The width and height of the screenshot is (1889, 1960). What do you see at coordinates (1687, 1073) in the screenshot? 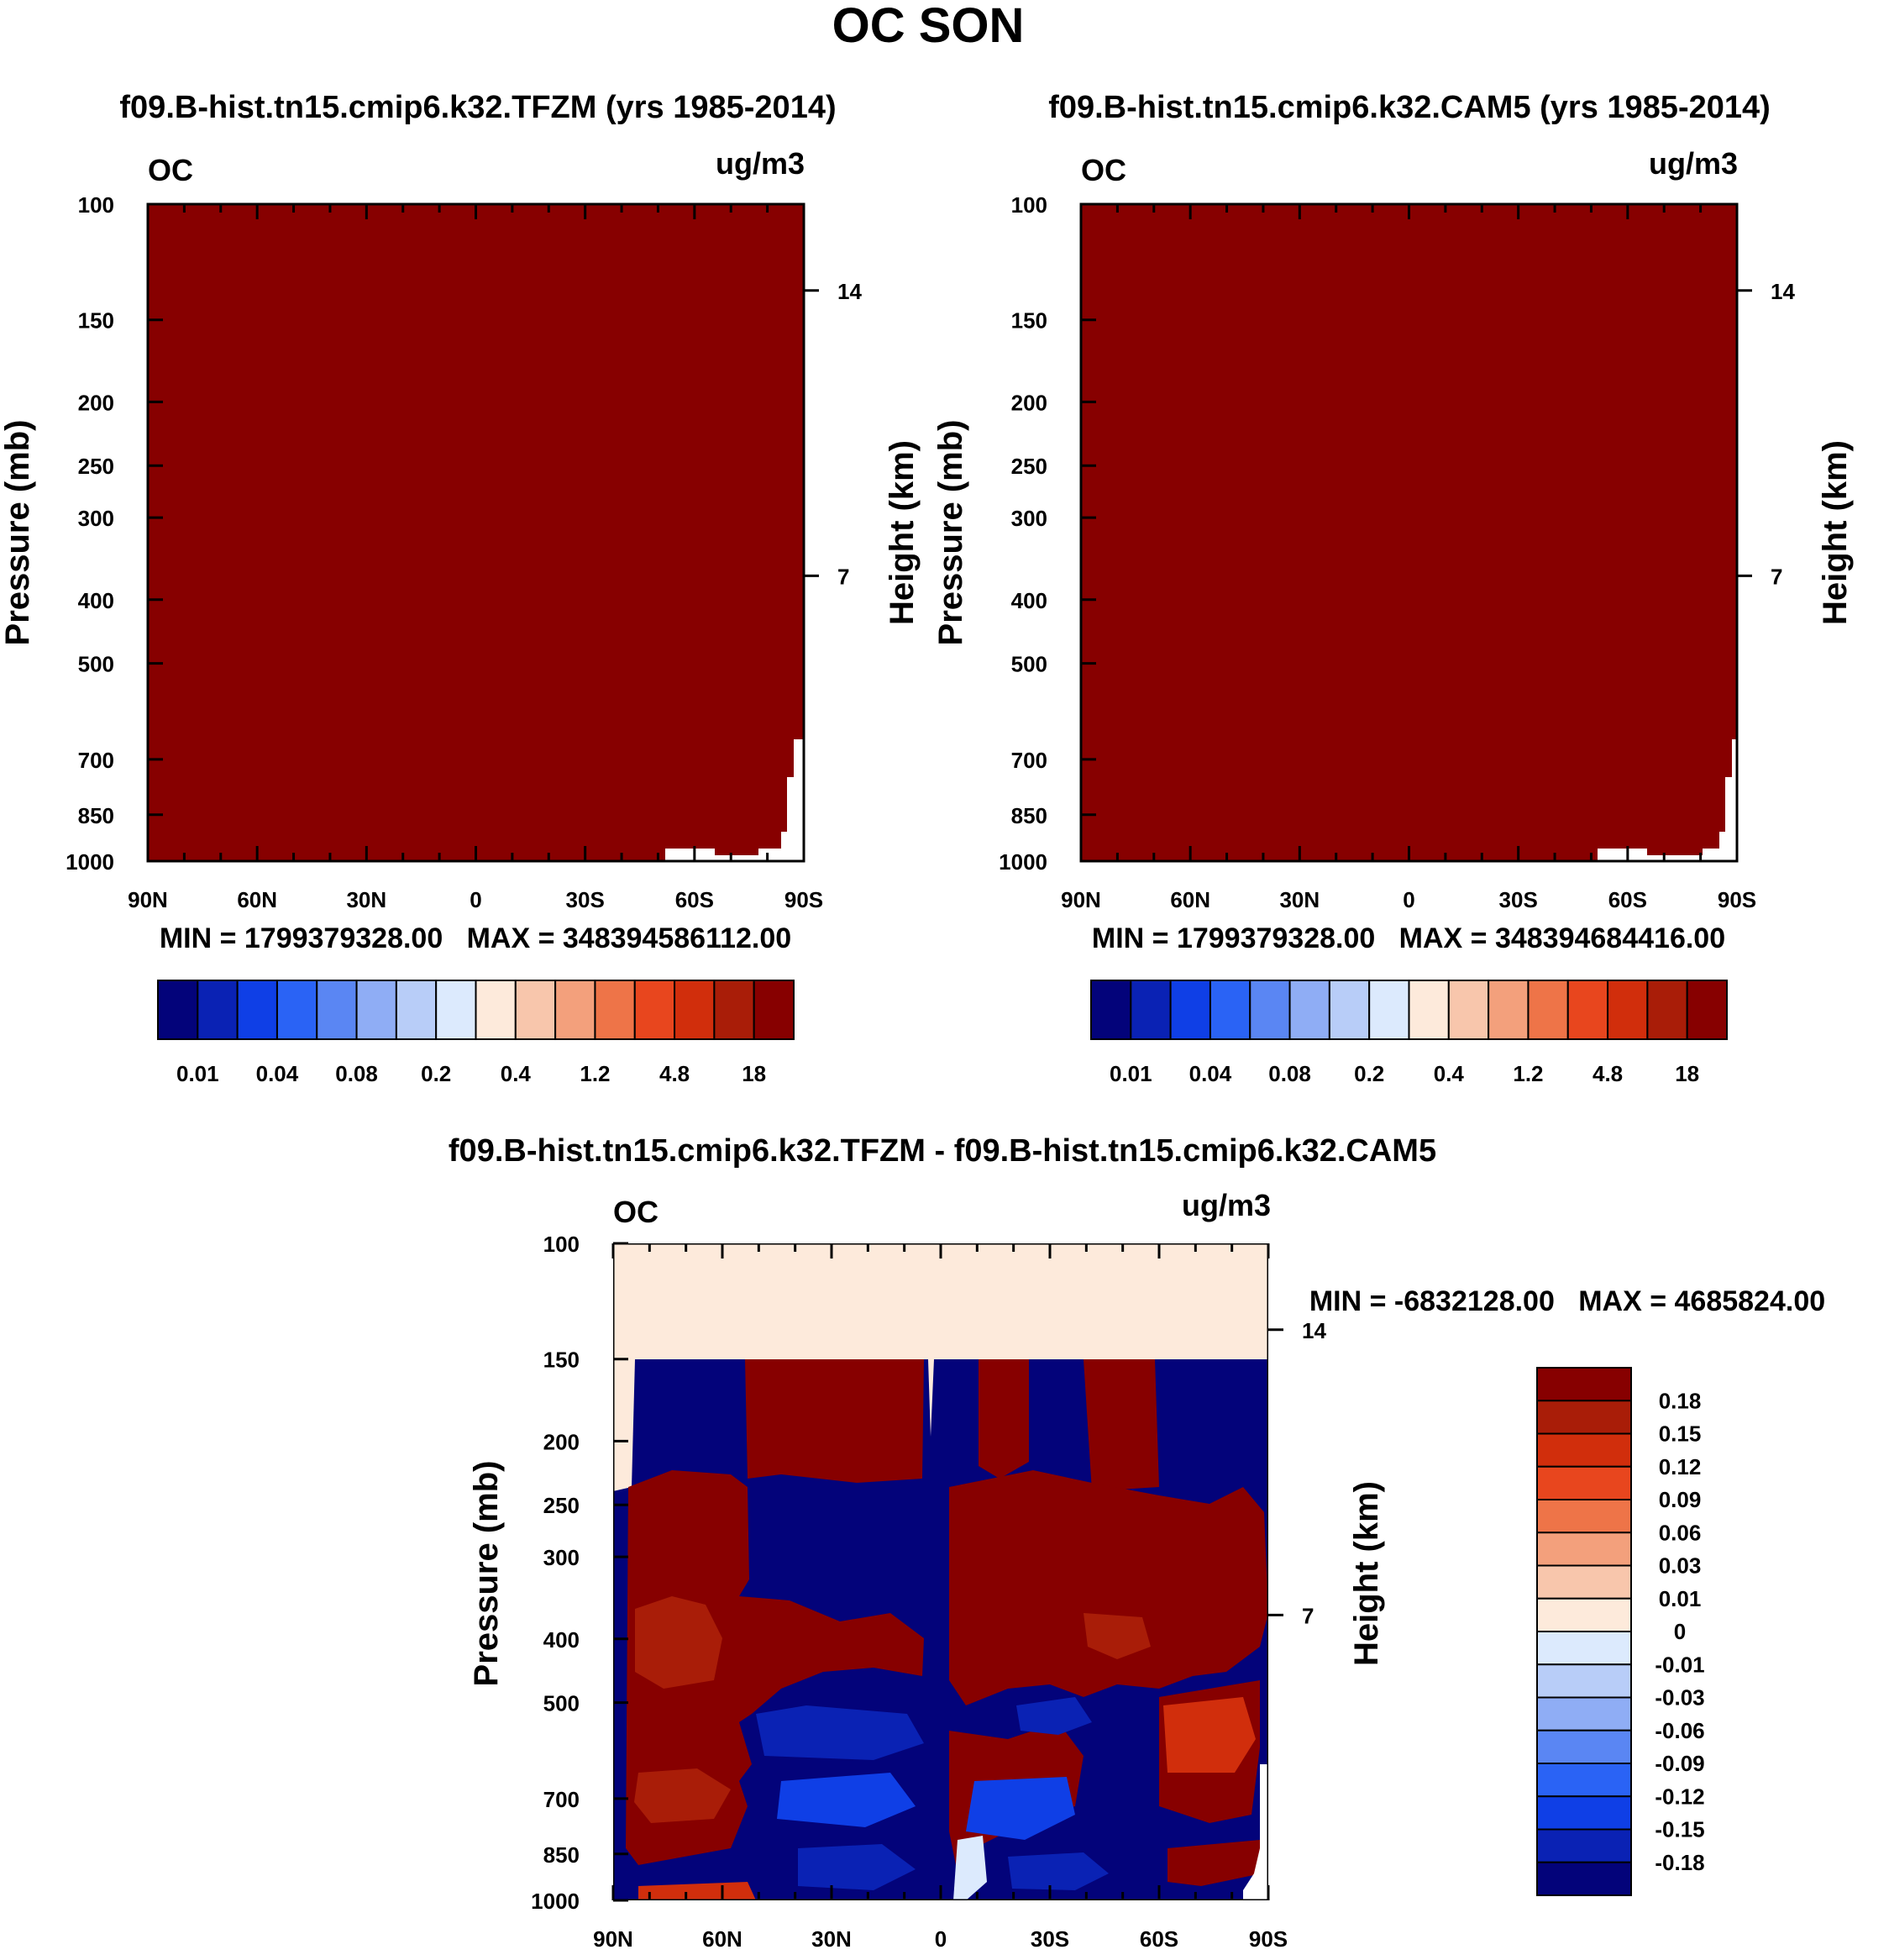
I see `colorbar-label: 18` at bounding box center [1687, 1073].